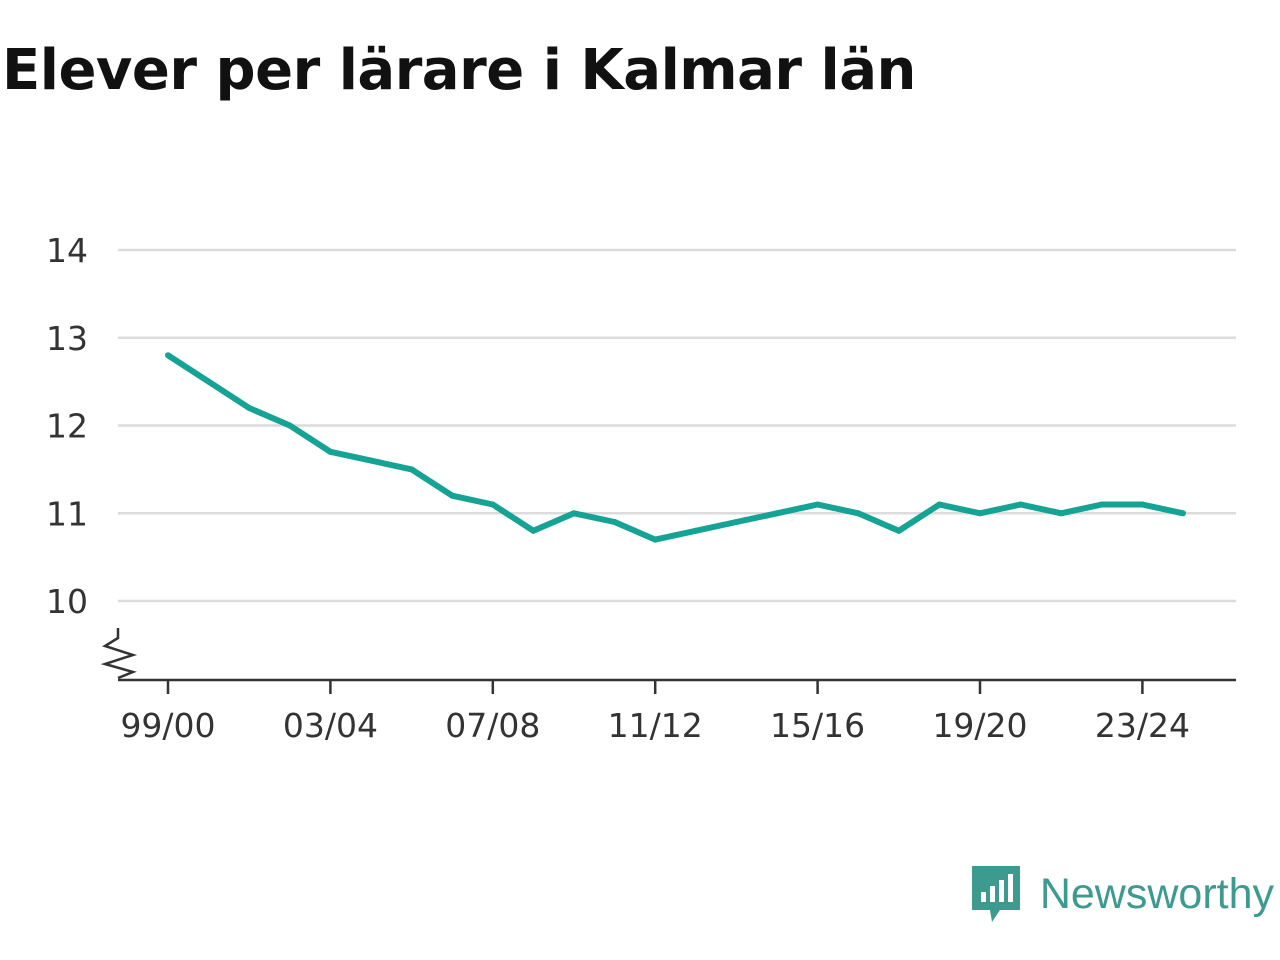 The height and width of the screenshot is (960, 1280). What do you see at coordinates (167, 725) in the screenshot?
I see `x-tick-label: 99/00` at bounding box center [167, 725].